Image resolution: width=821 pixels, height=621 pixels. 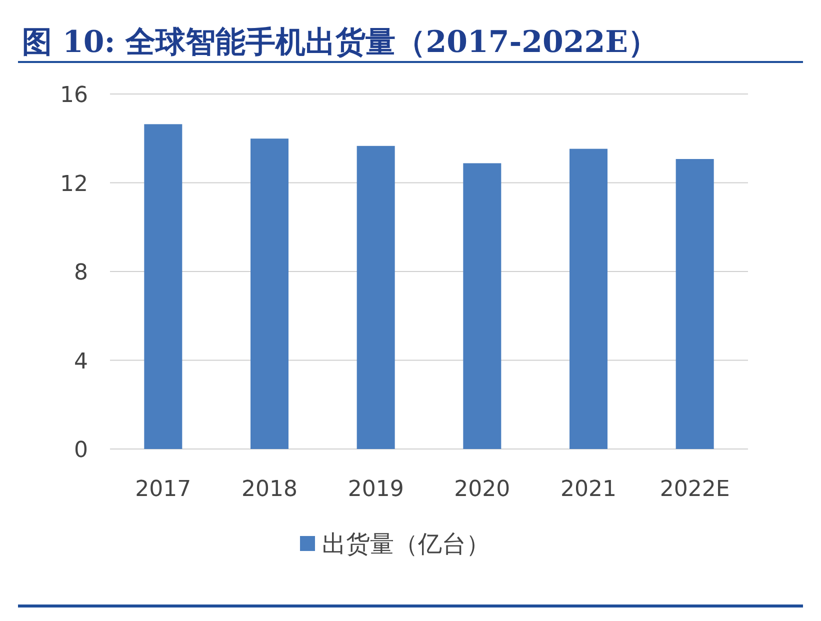 I want to click on y-tick-label: 12, so click(x=74, y=184).